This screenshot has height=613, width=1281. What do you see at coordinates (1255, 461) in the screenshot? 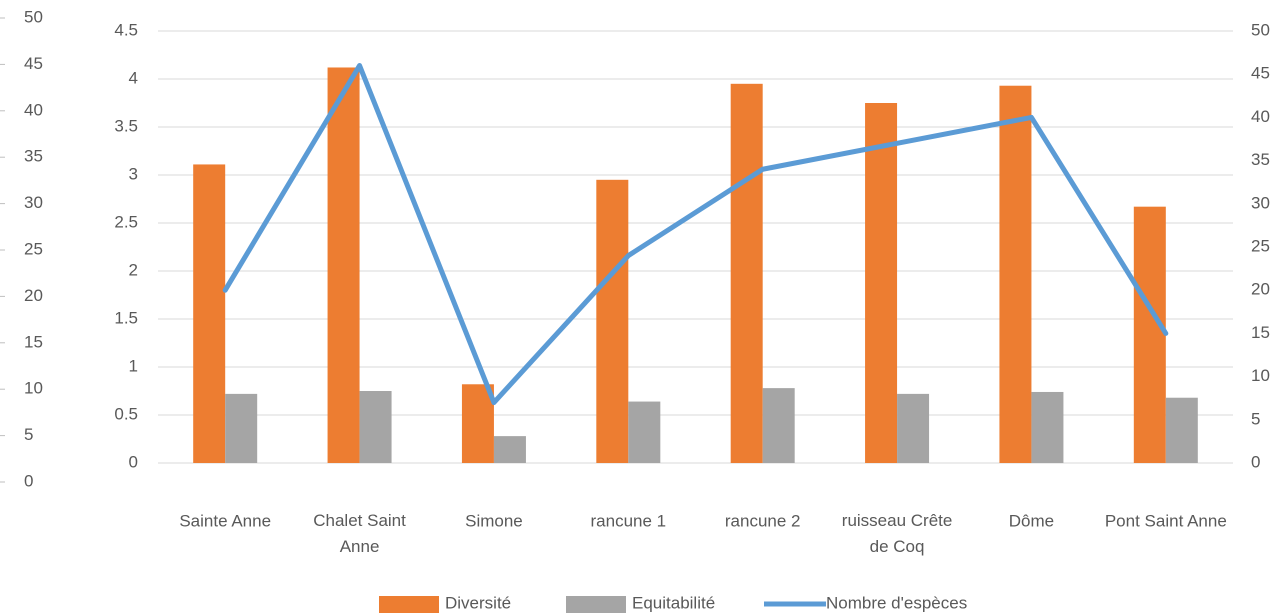
I see `y2-tick-label: 0` at bounding box center [1255, 461].